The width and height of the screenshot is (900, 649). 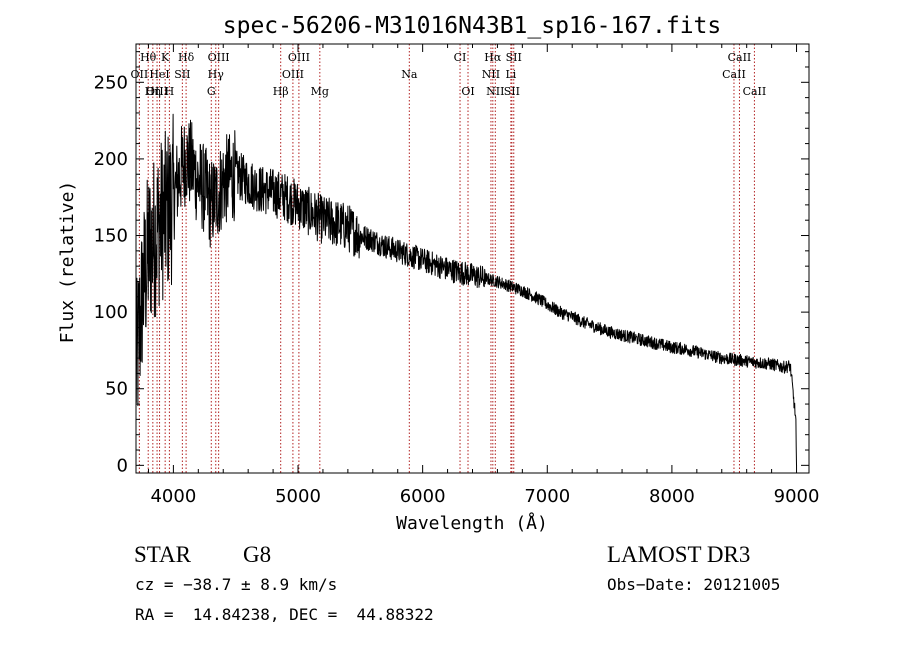 What do you see at coordinates (460, 57) in the screenshot?
I see `line-label: CI` at bounding box center [460, 57].